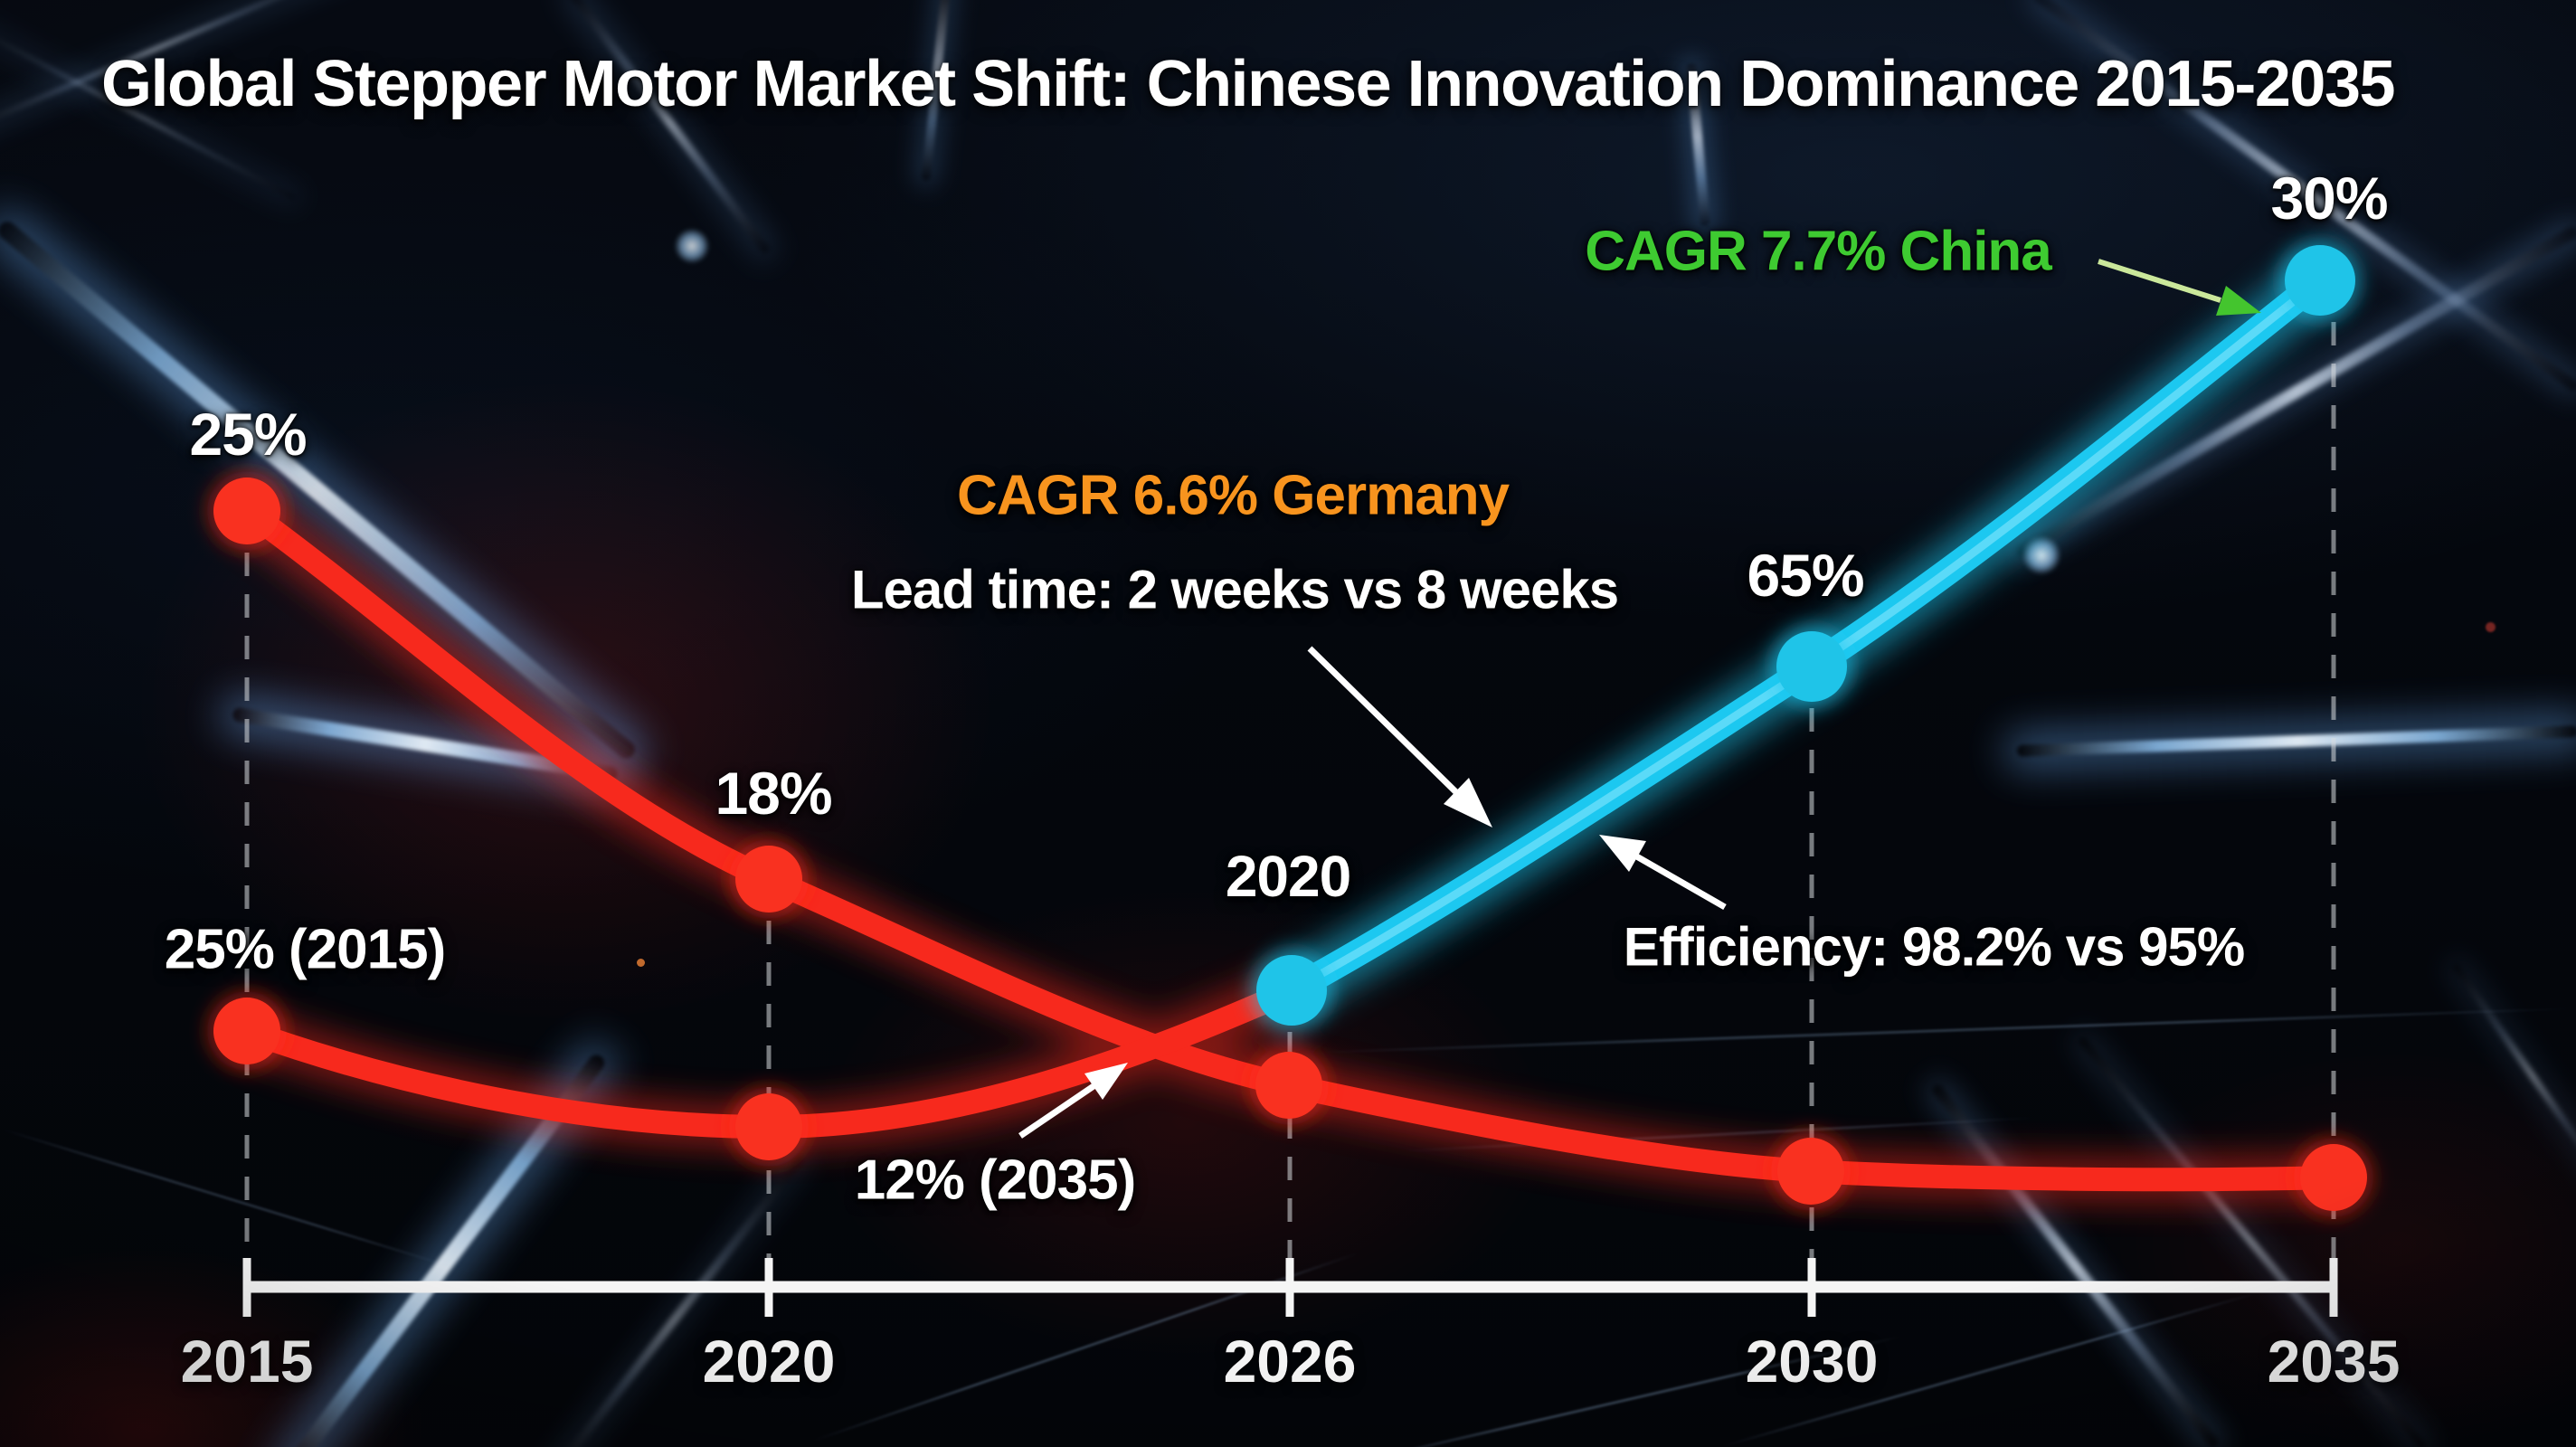  Describe the element at coordinates (769, 1361) in the screenshot. I see `x-tick-label-2020: 2020` at that location.